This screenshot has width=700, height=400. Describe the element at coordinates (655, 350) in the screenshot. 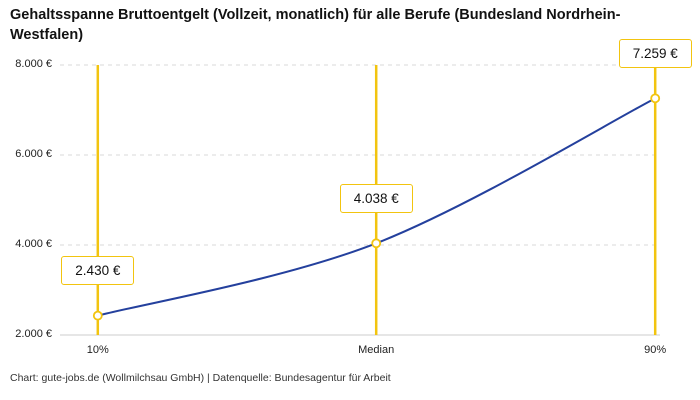

I see `x-axis-label: 90%` at that location.